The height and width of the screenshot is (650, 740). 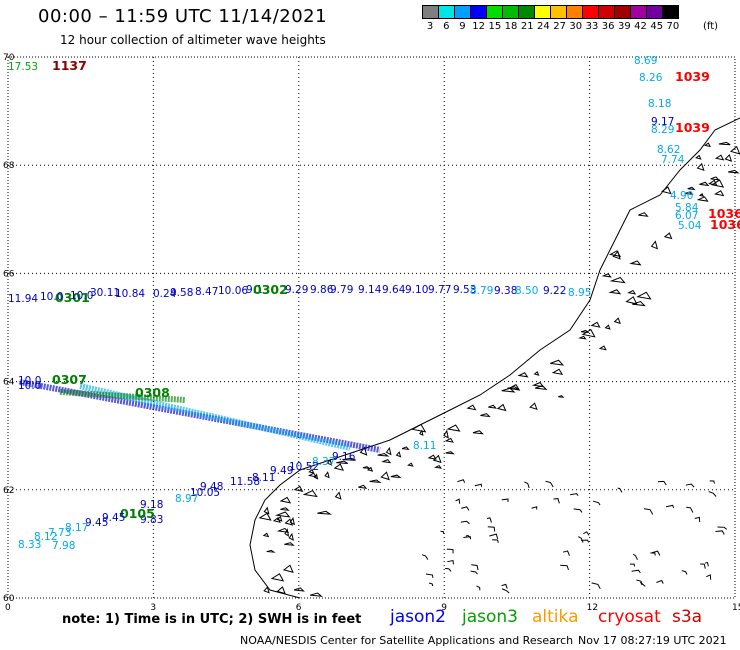 What do you see at coordinates (9, 58) in the screenshot?
I see `y-tick-label: 70` at bounding box center [9, 58].